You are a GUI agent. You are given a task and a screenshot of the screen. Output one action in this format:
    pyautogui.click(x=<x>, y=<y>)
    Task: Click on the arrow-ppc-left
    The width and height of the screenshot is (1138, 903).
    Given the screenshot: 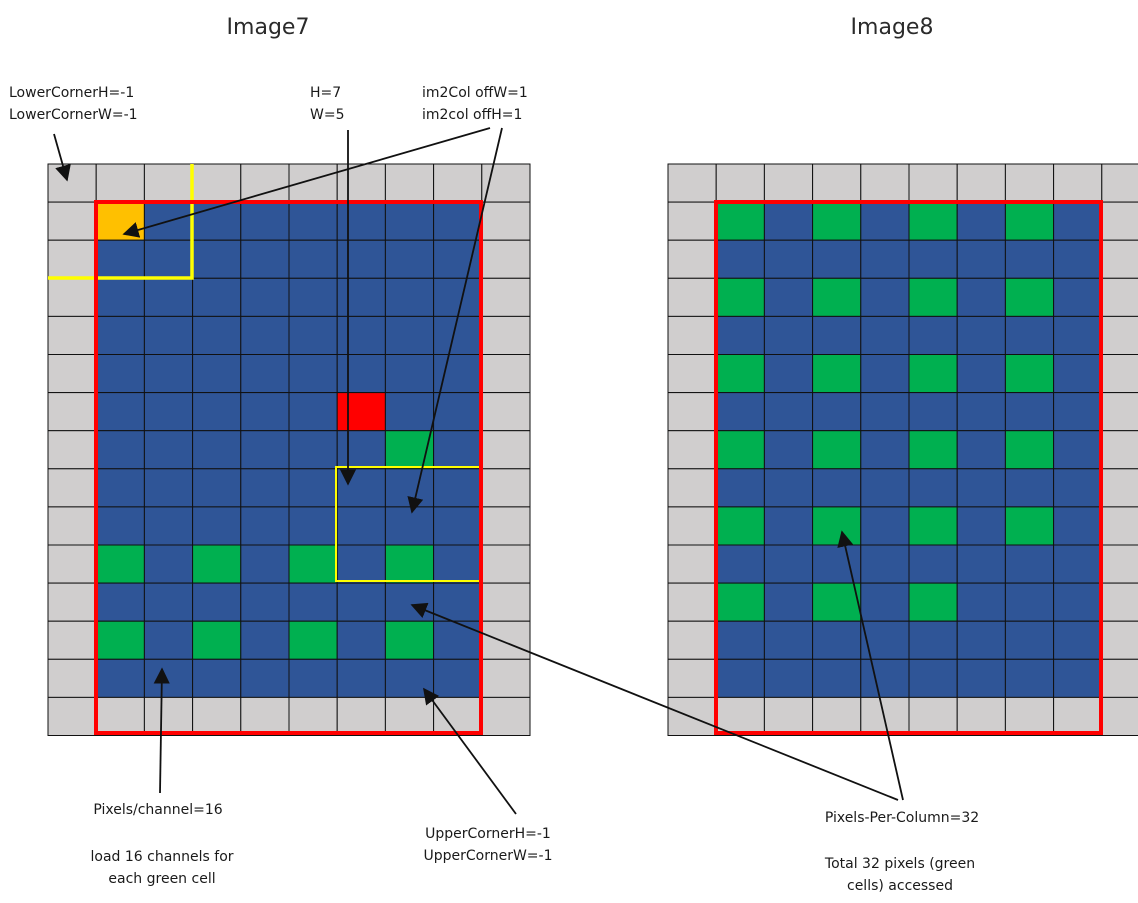 What is the action you would take?
    pyautogui.click(x=654, y=701)
    